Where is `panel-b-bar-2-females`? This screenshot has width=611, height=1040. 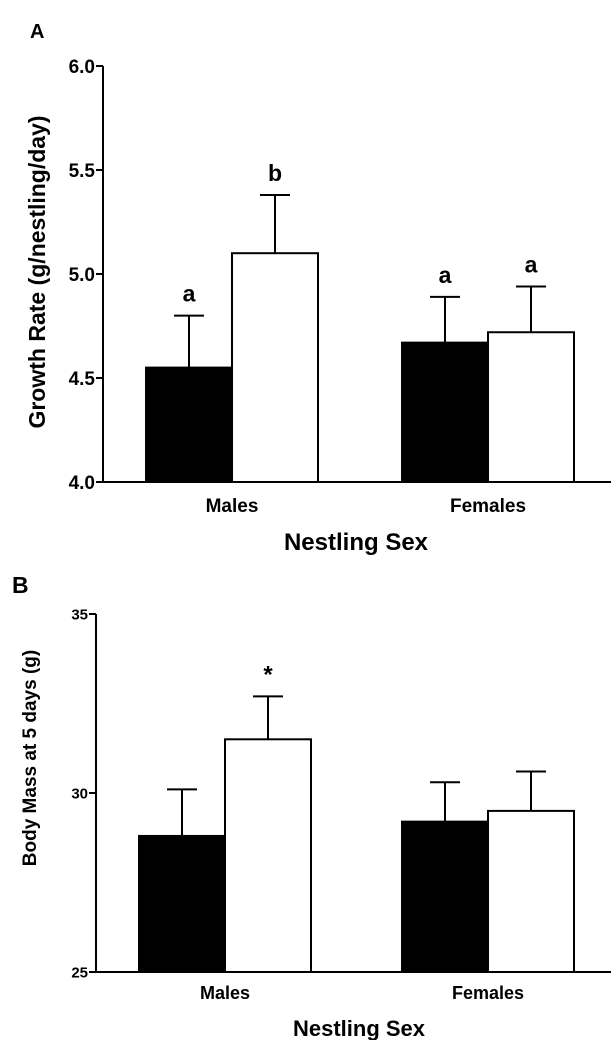
panel-b-bar-2-females is located at coordinates (531, 891).